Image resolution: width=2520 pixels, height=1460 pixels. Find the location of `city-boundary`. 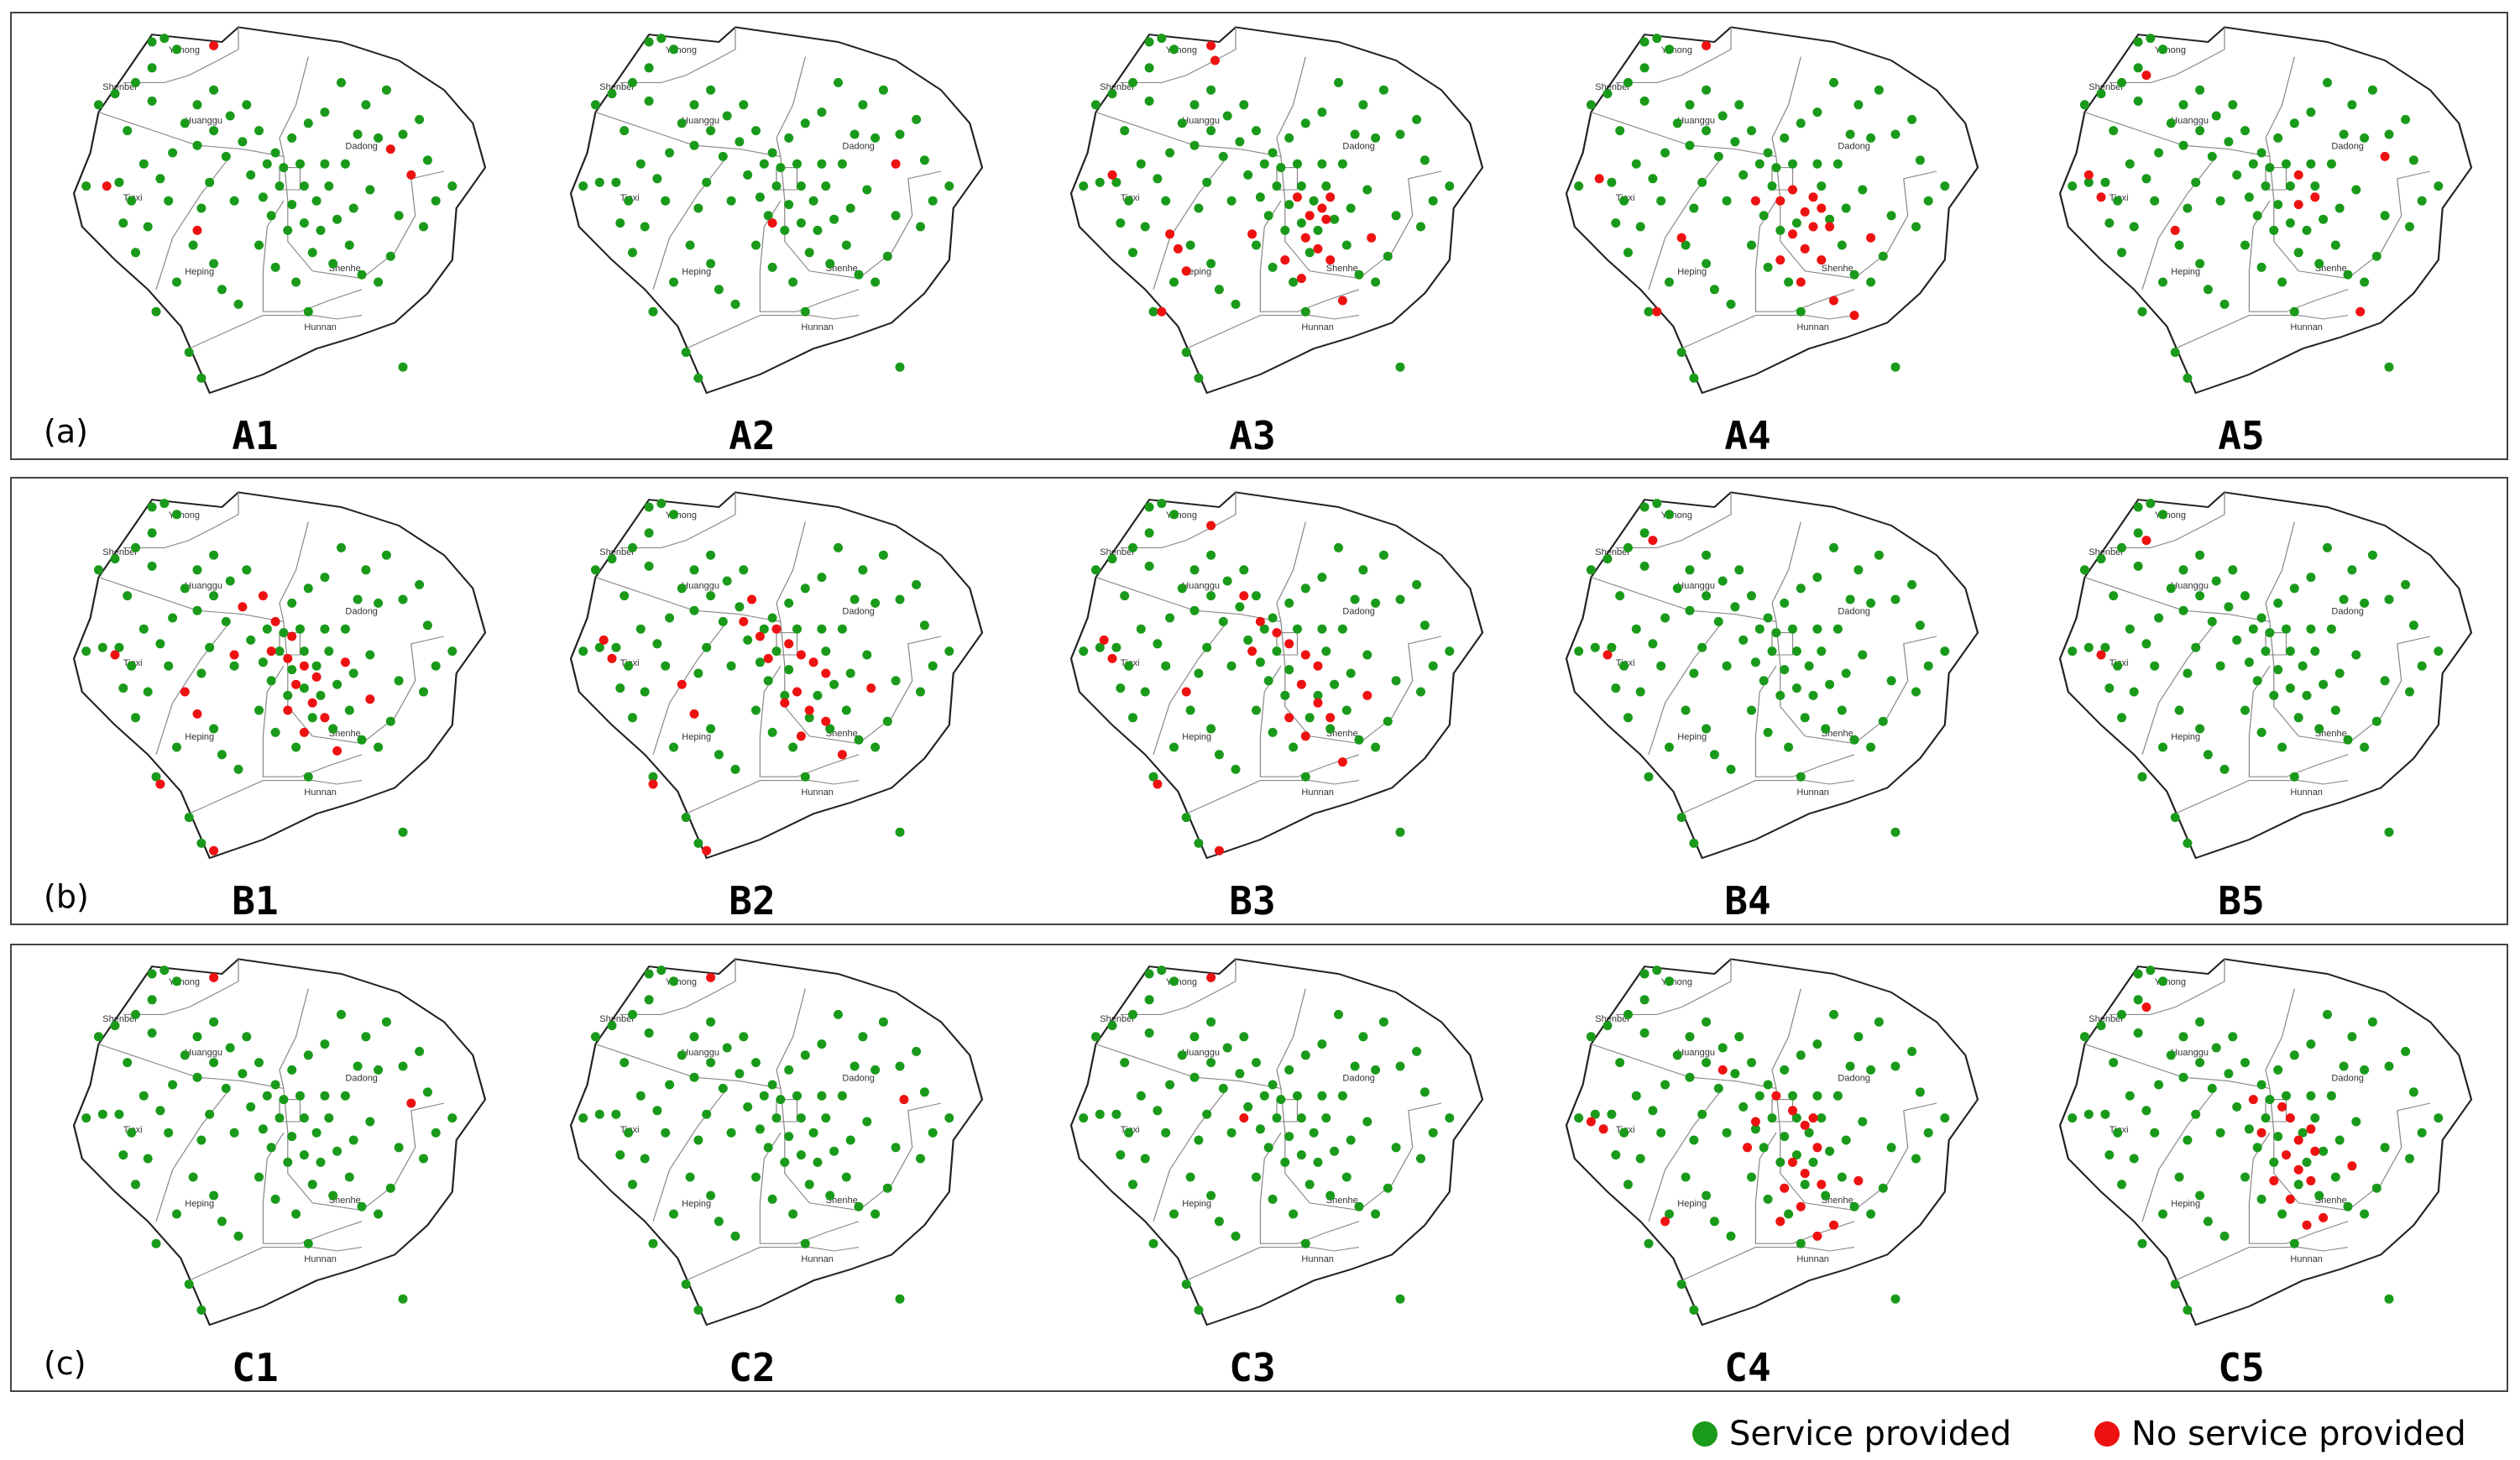

city-boundary is located at coordinates (776, 675).